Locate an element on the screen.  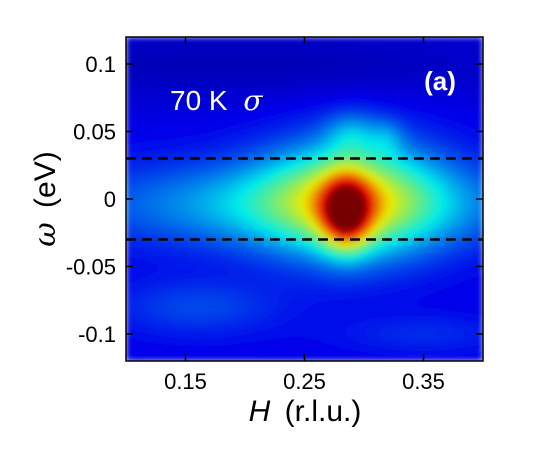
x-tick-label-0: 0.15 is located at coordinates (185, 381).